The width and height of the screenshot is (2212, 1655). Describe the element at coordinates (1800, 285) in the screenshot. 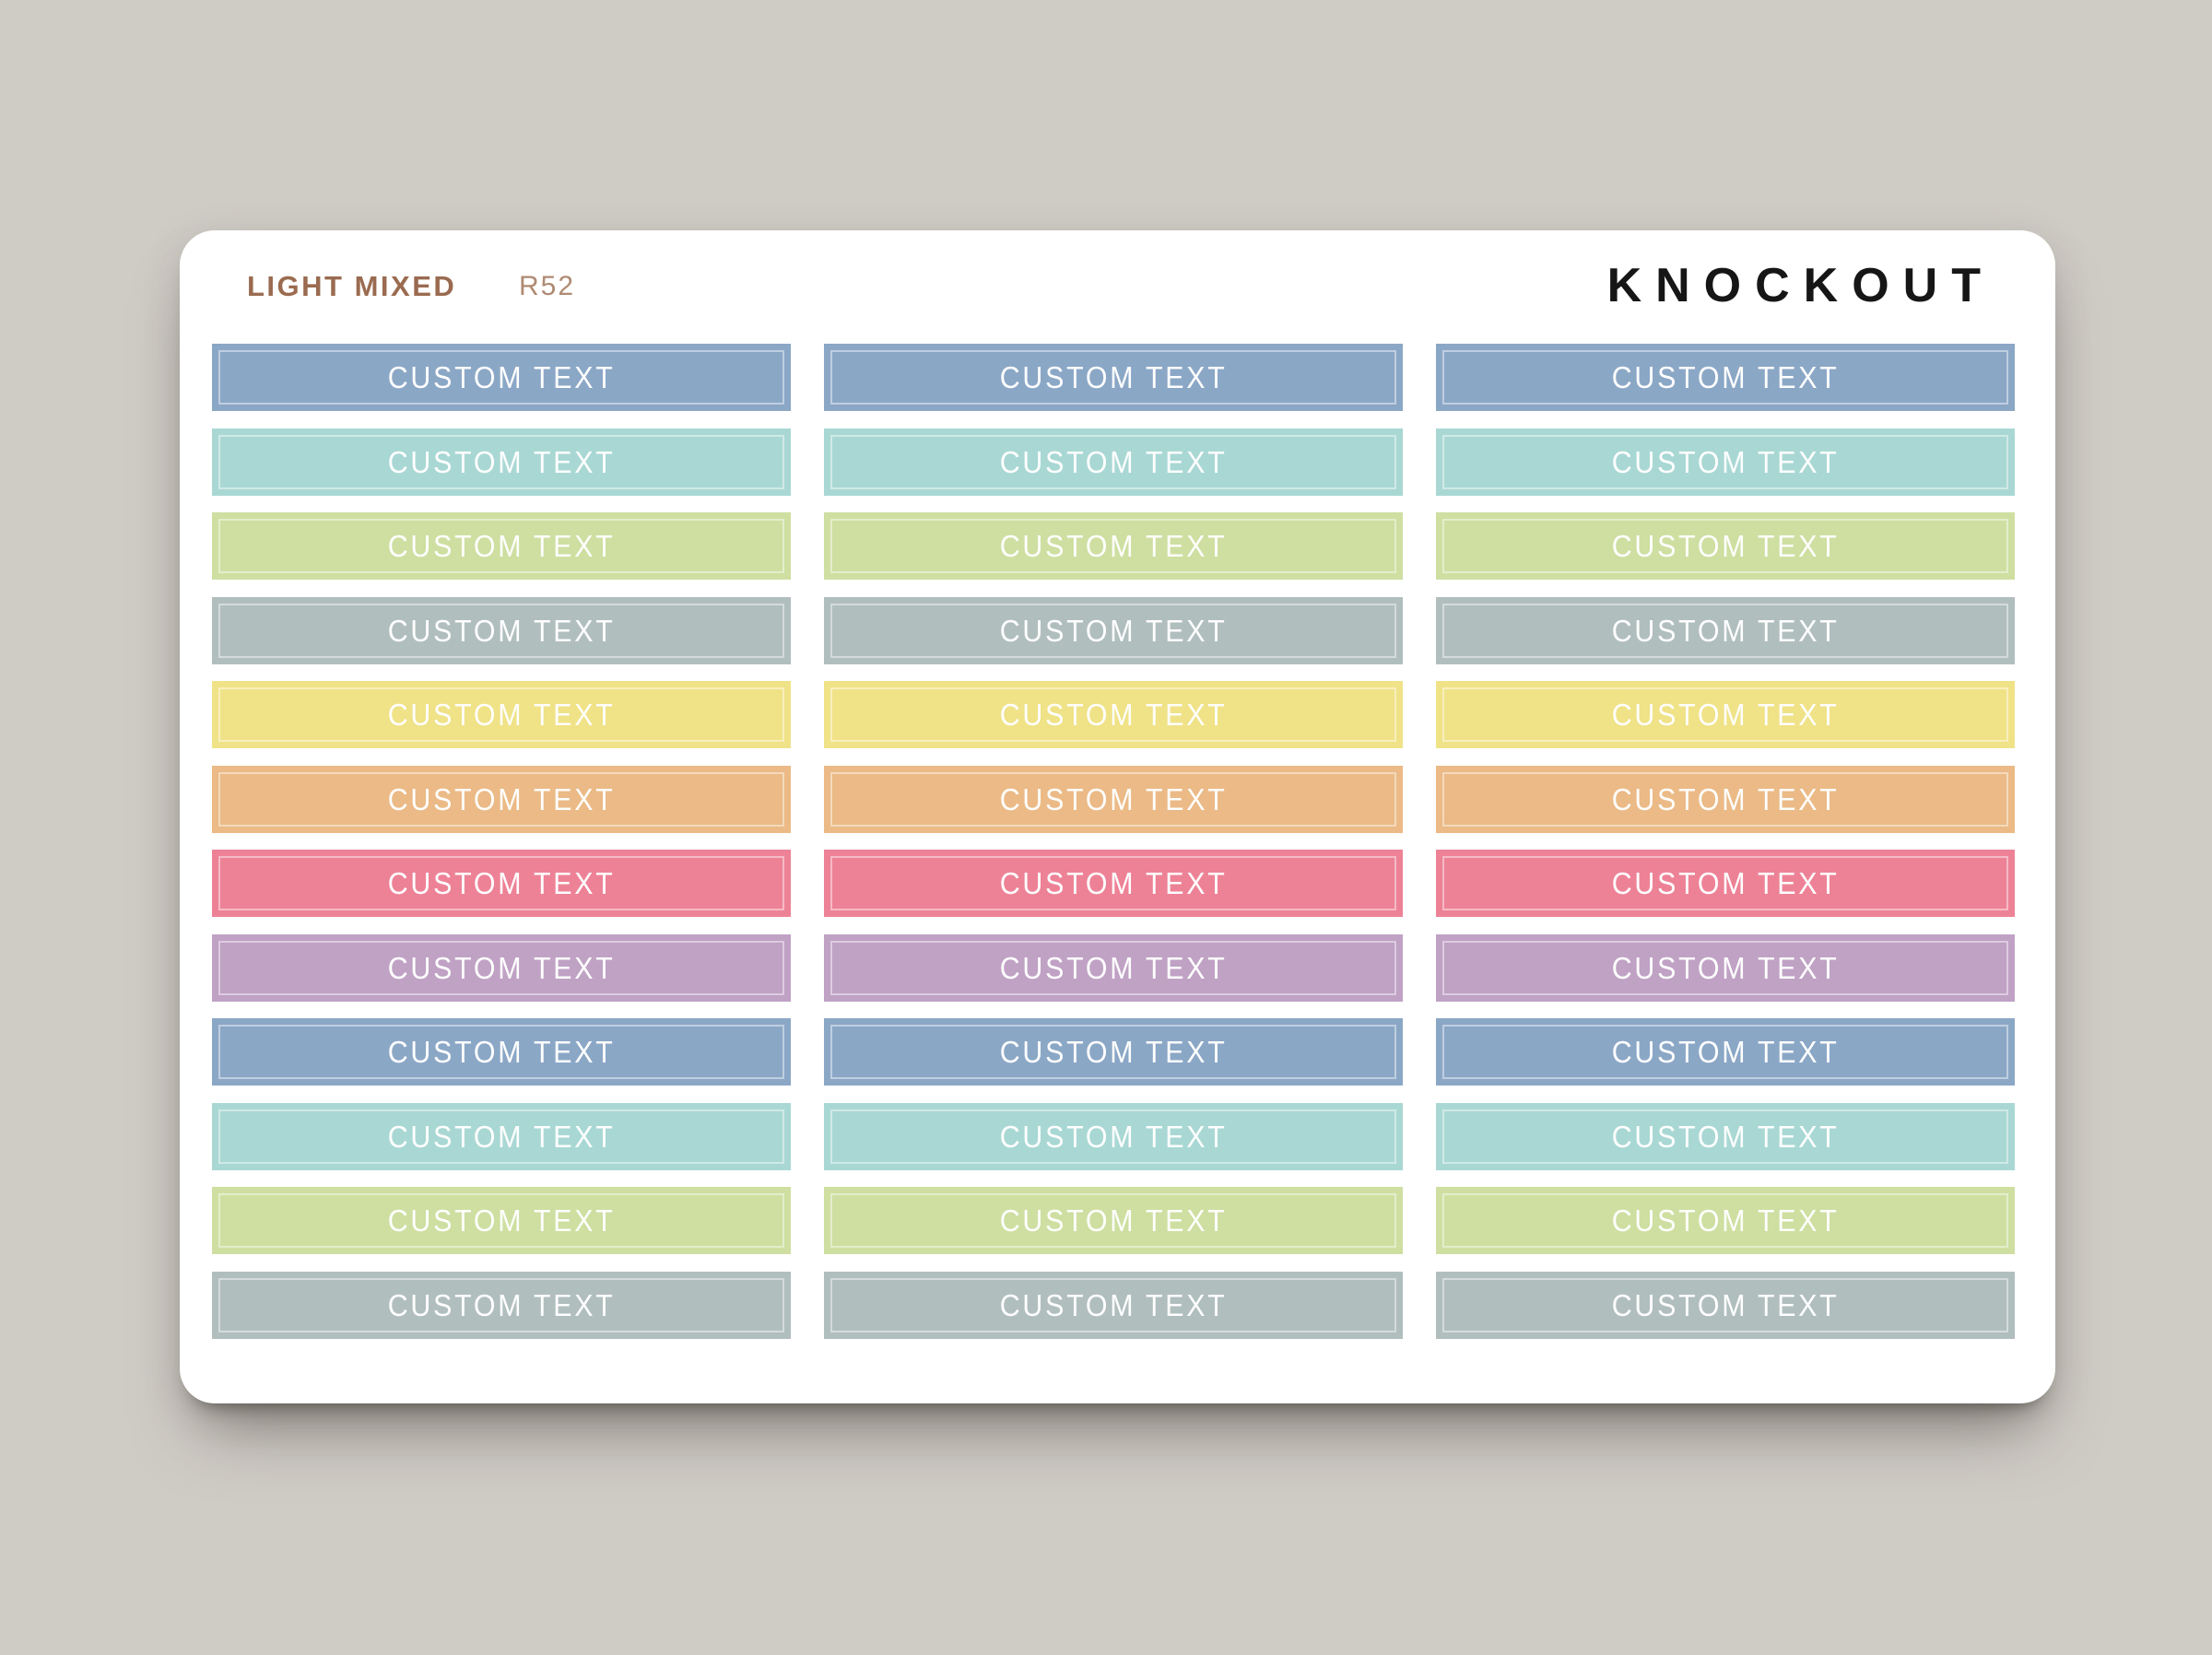

I see `brand-logo: KNOCKOUT` at that location.